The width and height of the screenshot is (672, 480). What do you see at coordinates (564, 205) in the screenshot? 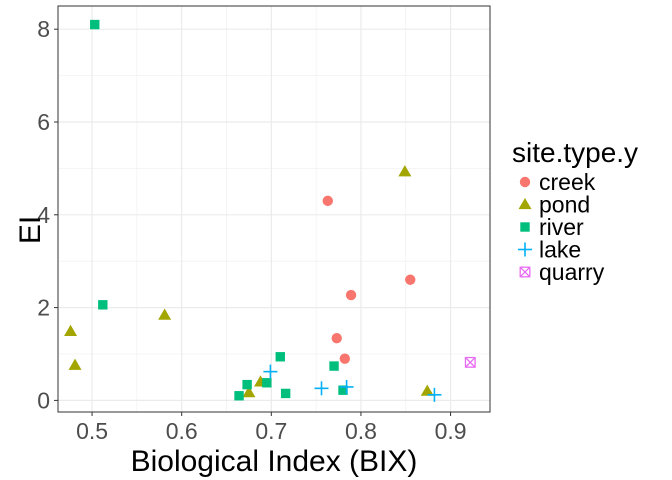
I see `legend-label-pond: pond` at bounding box center [564, 205].